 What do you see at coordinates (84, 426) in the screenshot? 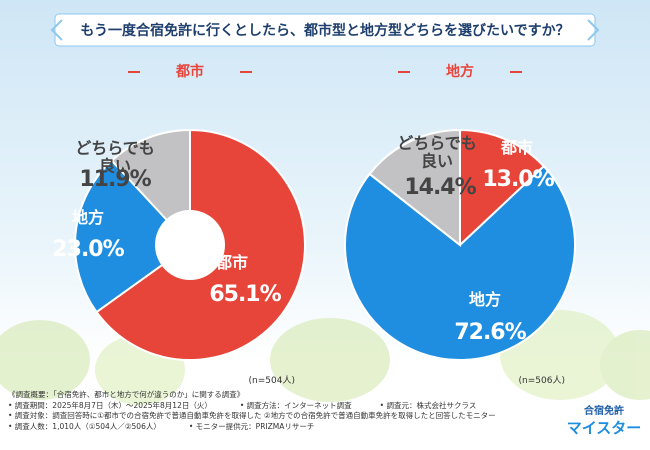
I see `note: • 調査人数：1,010人（①504人／②506人）` at bounding box center [84, 426].